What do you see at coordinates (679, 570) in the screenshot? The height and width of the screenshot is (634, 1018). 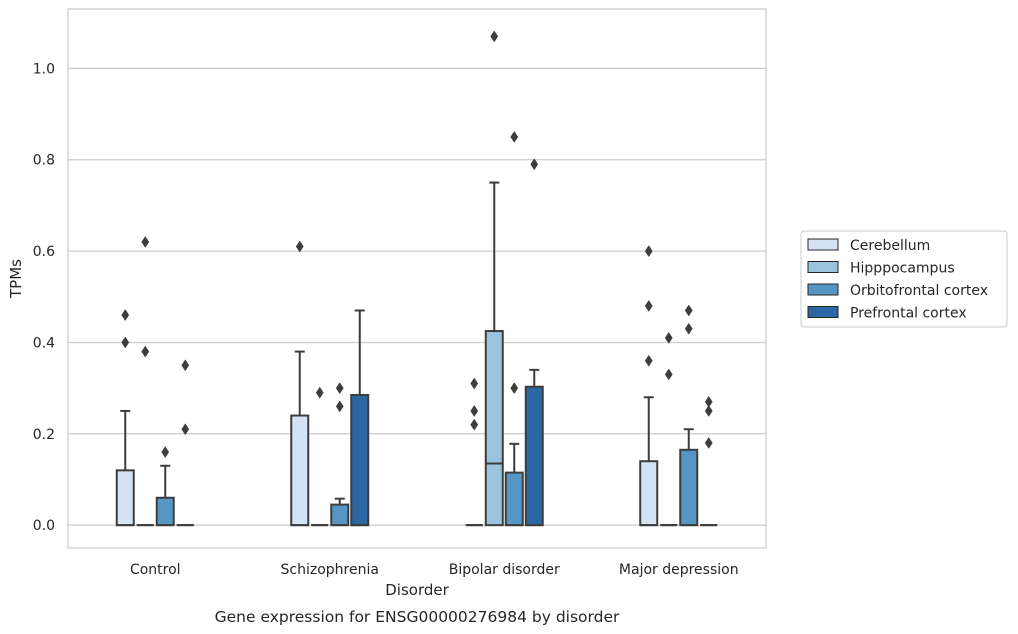 I see `x-tick-label: Major depression` at bounding box center [679, 570].